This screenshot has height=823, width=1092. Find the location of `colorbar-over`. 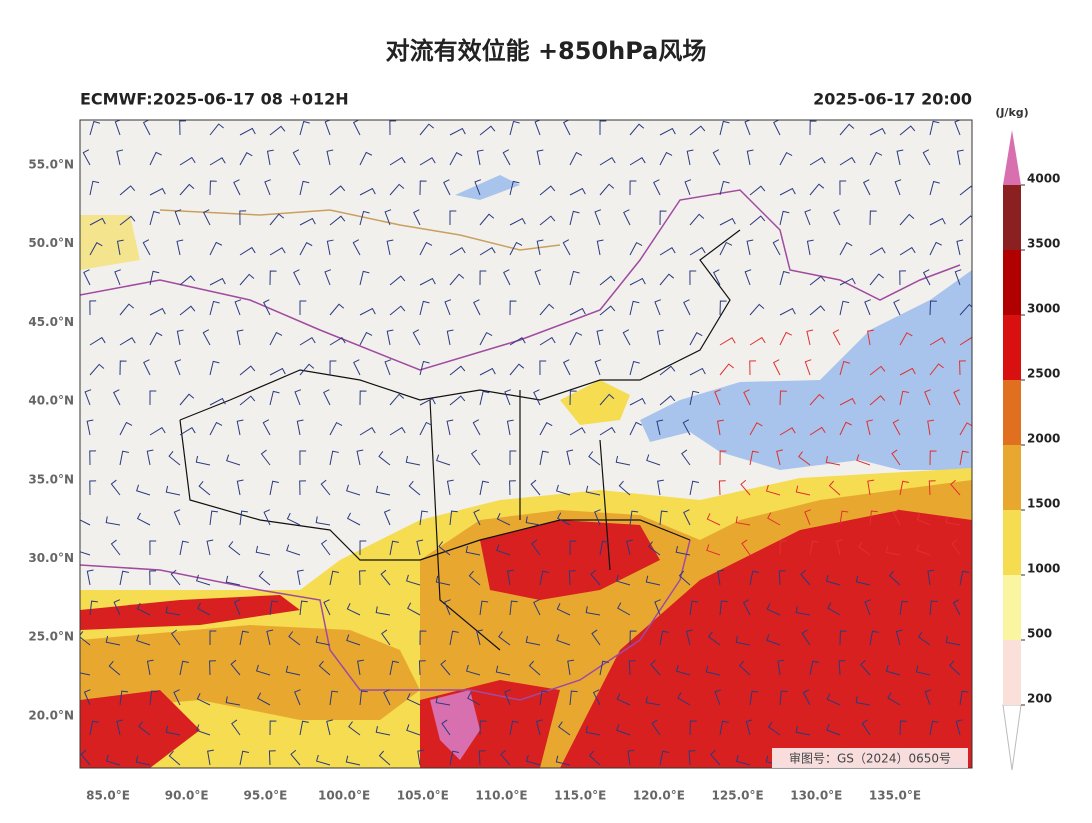

colorbar-over is located at coordinates (1012, 157).